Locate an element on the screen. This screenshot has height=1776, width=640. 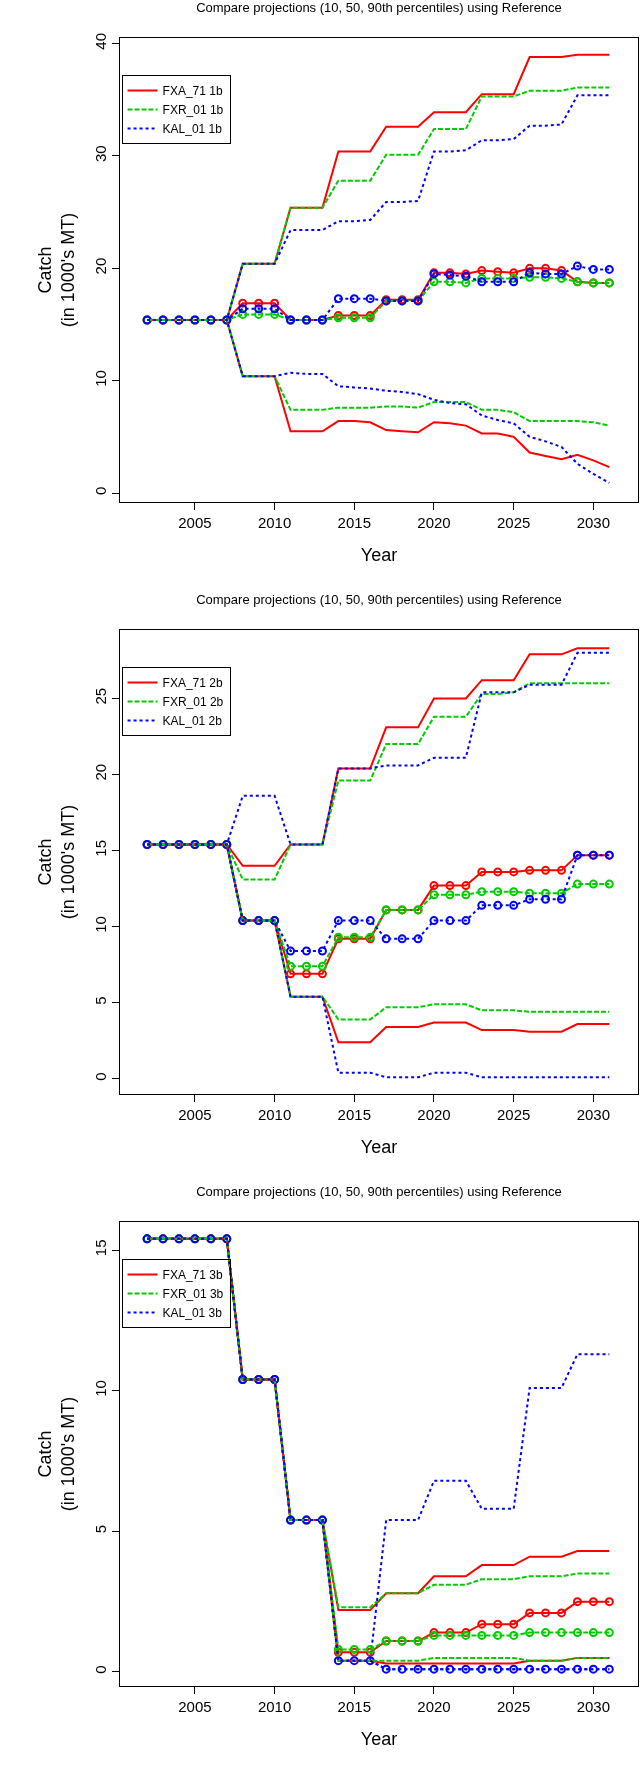
legend-label: KAL_01 1b is located at coordinates (192, 129).